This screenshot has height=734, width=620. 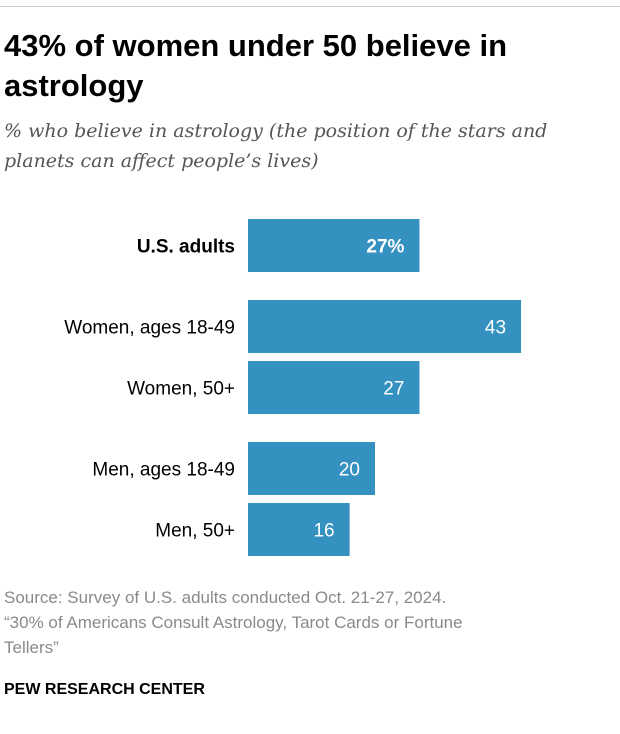 I want to click on source-line-3: Tellers”, so click(x=31, y=647).